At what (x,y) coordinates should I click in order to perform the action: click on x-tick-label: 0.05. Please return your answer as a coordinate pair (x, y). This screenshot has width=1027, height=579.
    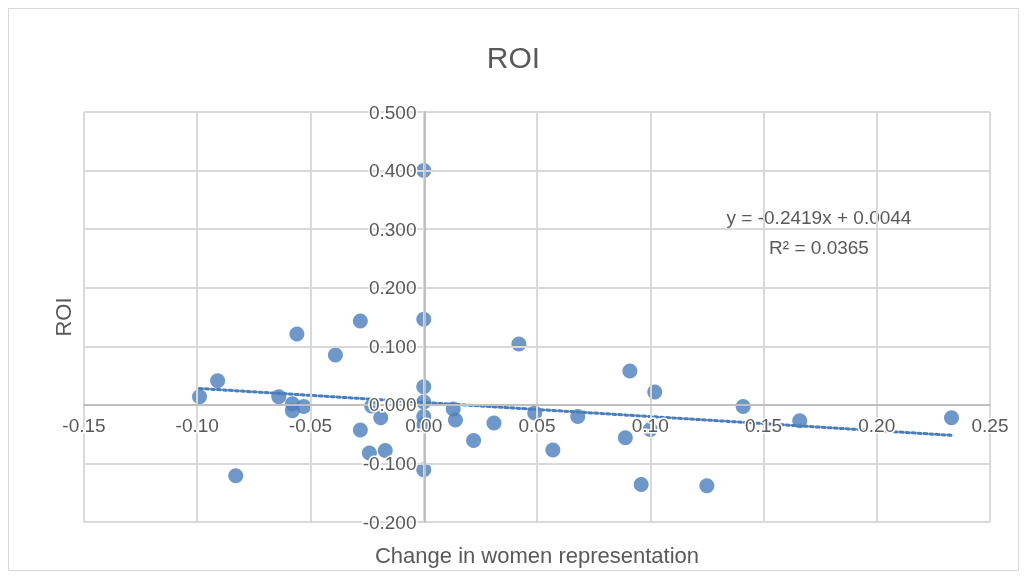
    Looking at the image, I should click on (537, 426).